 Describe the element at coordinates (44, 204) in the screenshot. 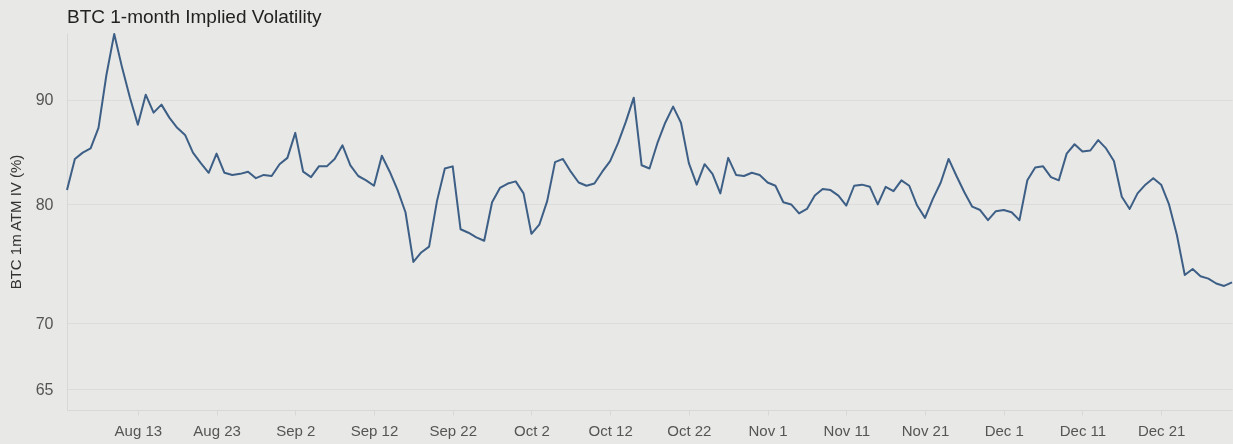

I see `y-tick-label: 80` at that location.